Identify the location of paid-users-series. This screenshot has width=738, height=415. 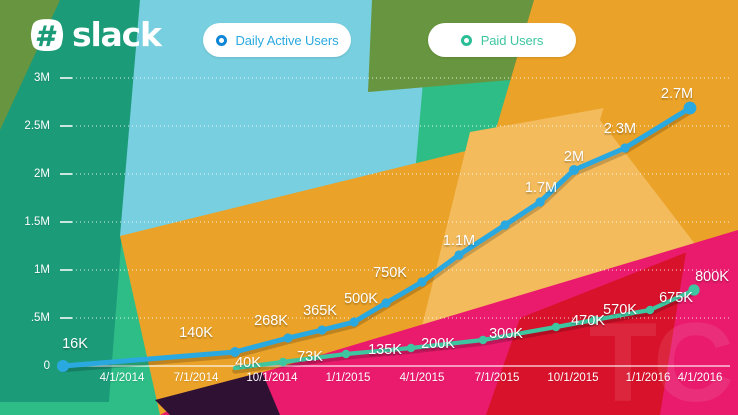
(466, 329).